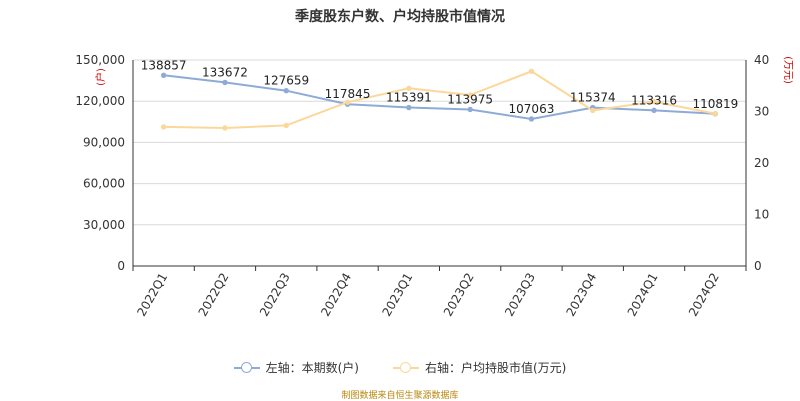 The image size is (800, 401). What do you see at coordinates (470, 99) in the screenshot?
I see `data-label: 113975` at bounding box center [470, 99].